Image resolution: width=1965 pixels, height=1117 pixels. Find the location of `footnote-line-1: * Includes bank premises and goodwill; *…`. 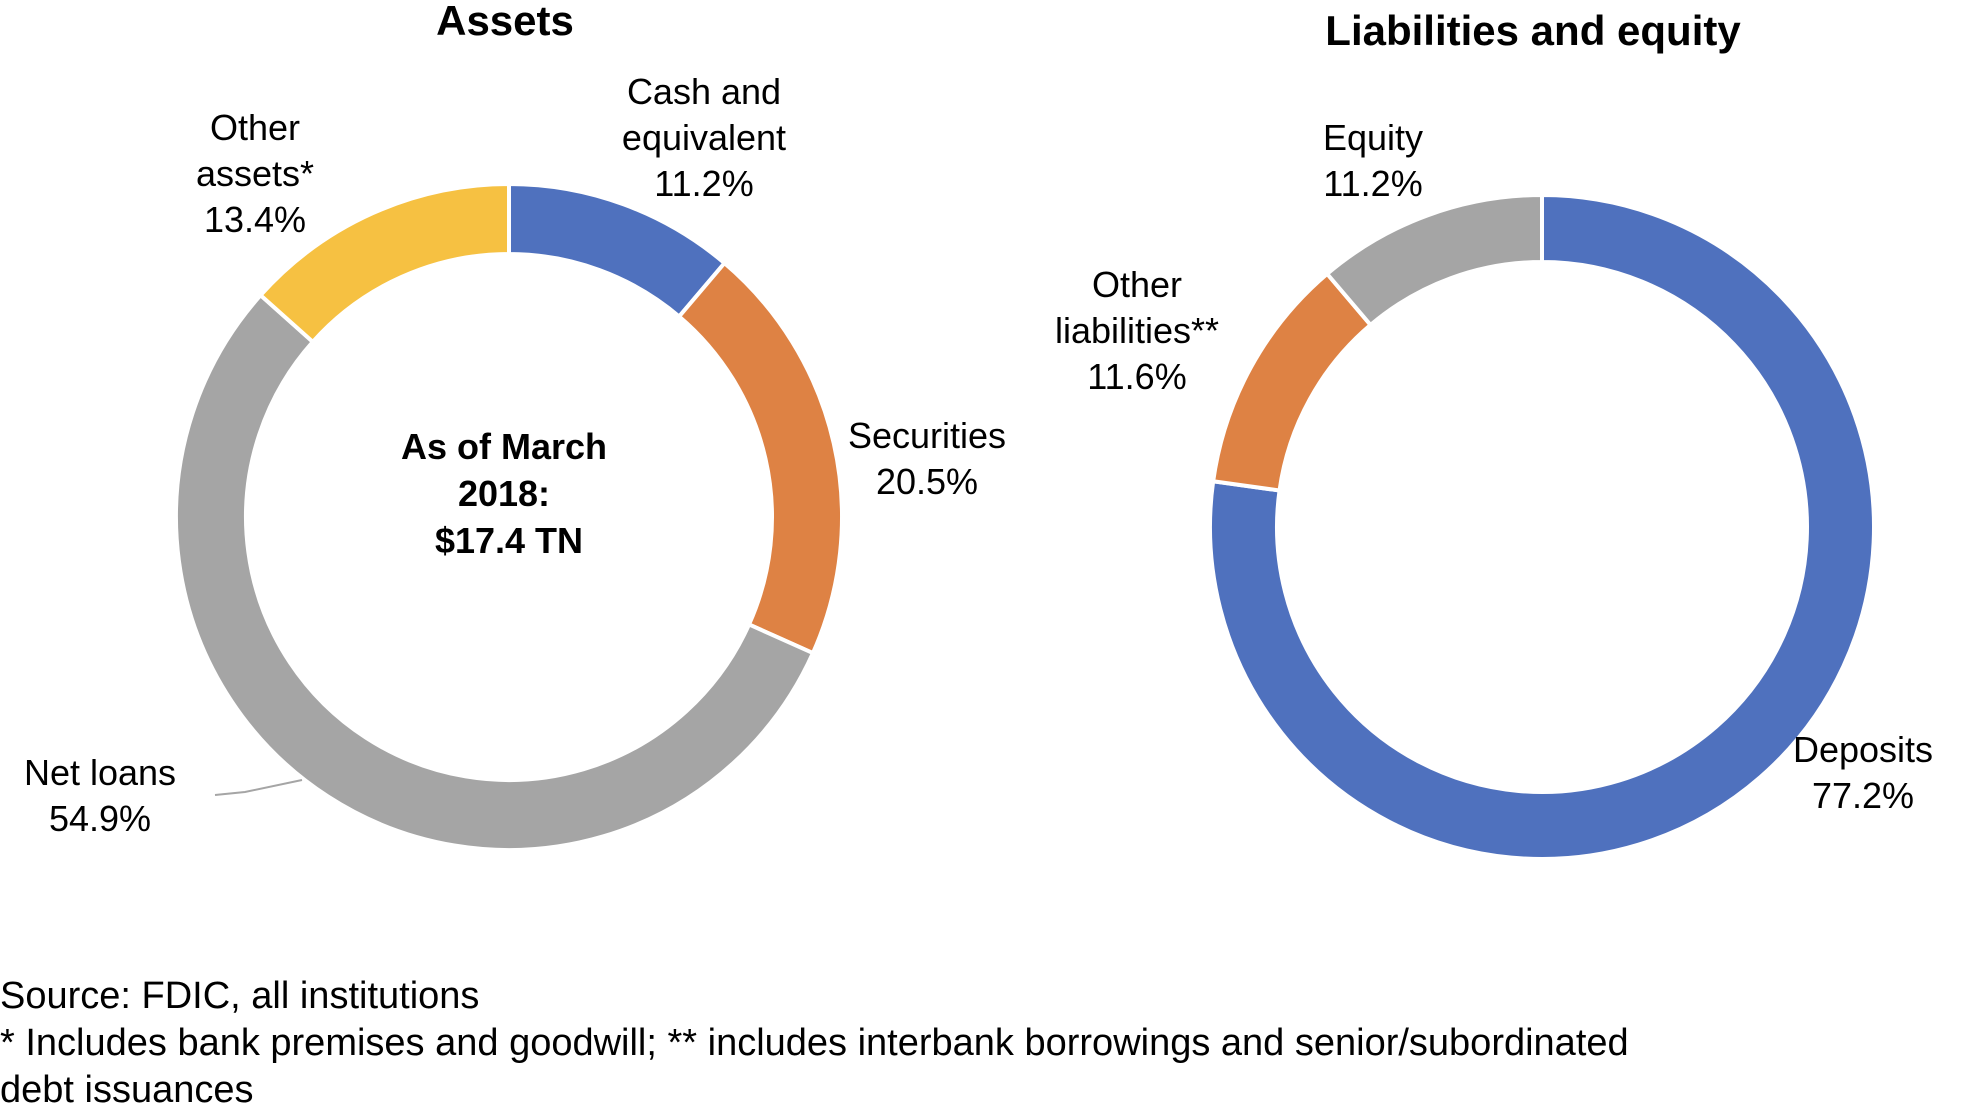

footnote-line-1: * Includes bank premises and goodwill; *… is located at coordinates (814, 1043).